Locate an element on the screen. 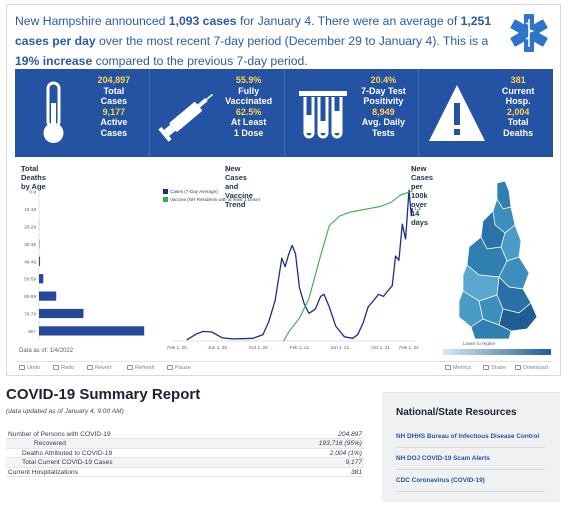 This screenshot has height=505, width=568. row-value: 204,897 is located at coordinates (350, 434).